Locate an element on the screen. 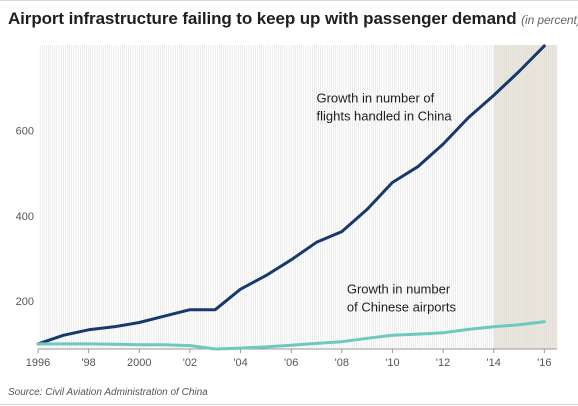 This screenshot has width=578, height=406. x-tick-label: '08 is located at coordinates (342, 363).